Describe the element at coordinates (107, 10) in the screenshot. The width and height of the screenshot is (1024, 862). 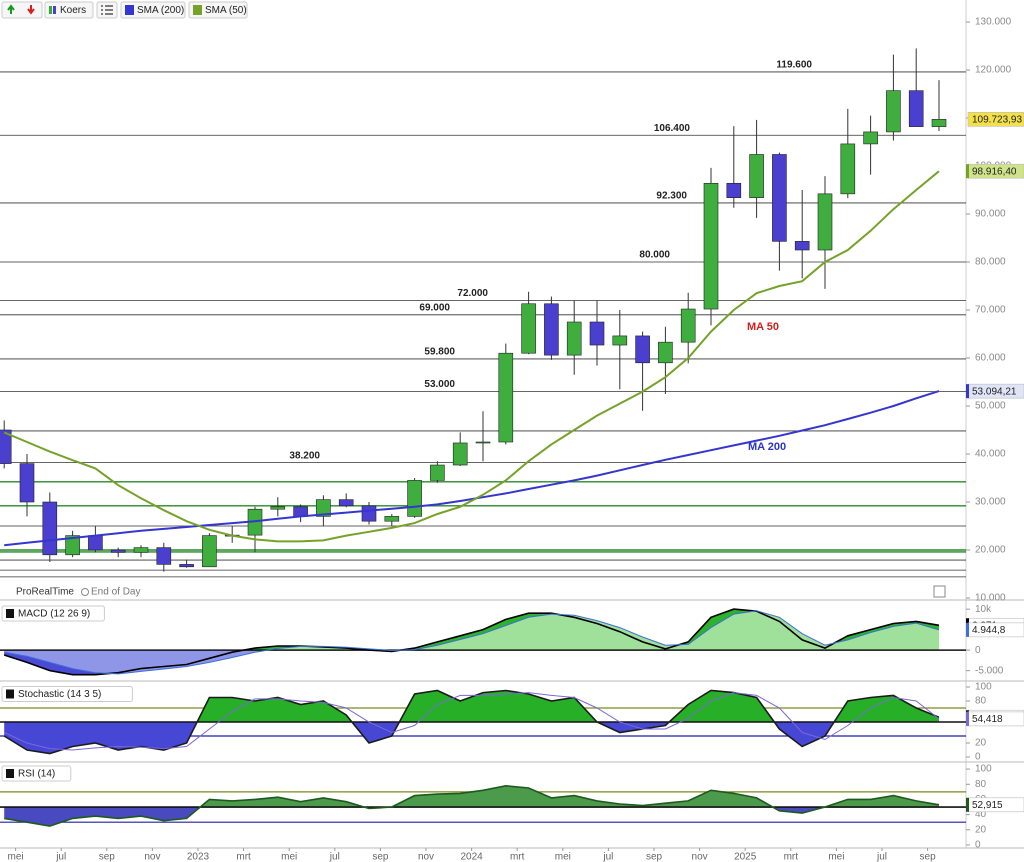
I see `list-icon` at that location.